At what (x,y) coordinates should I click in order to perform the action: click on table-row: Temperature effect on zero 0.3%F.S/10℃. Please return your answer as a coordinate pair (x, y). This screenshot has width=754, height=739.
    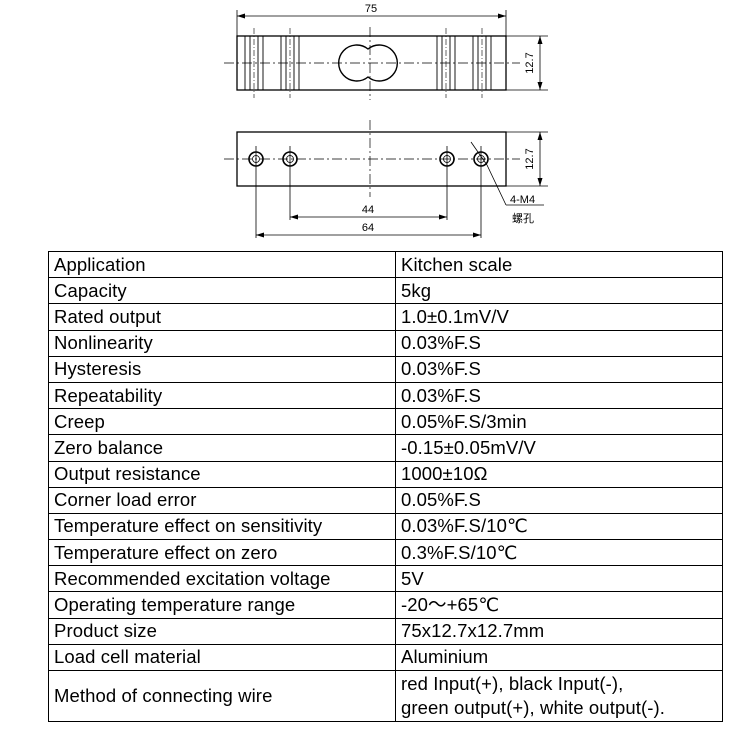
    Looking at the image, I should click on (385, 553).